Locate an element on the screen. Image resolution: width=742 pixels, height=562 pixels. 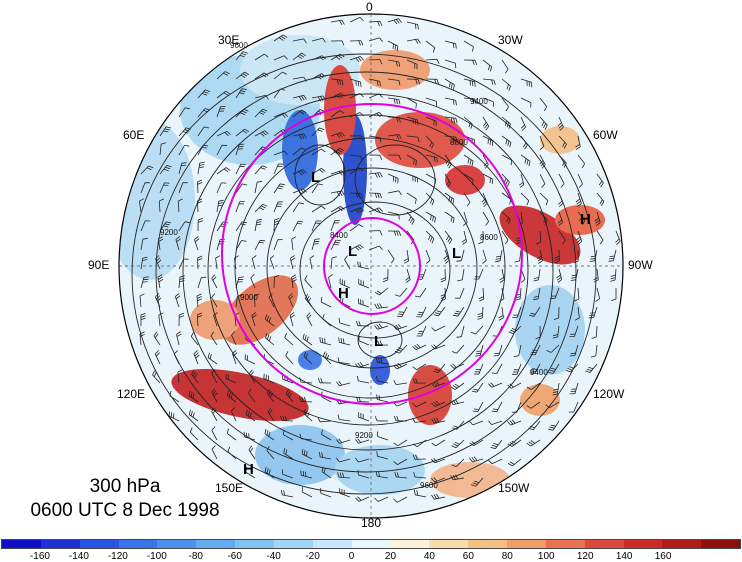
lon-label-30w: 30W is located at coordinates (510, 40).